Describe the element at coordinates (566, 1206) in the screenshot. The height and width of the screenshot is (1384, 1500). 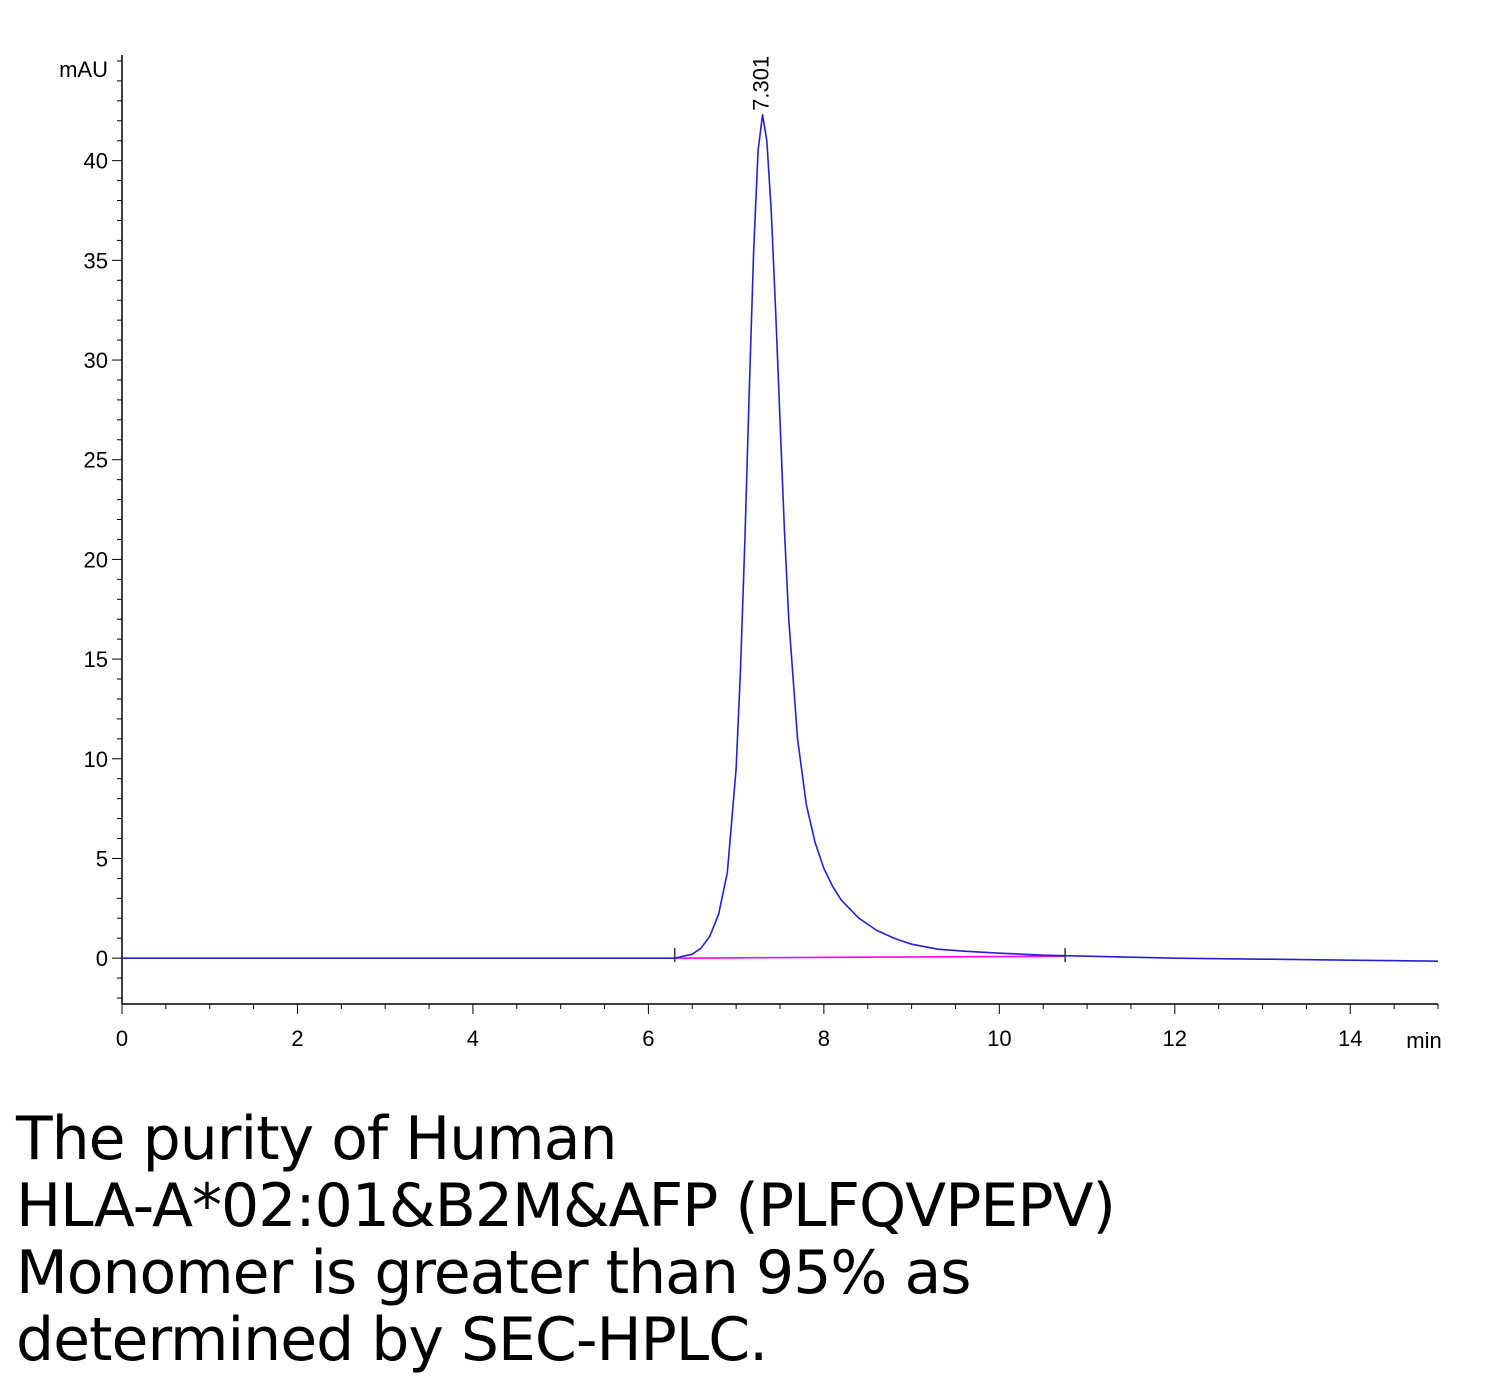
I see `caption-line: HLA-A*02:01&B2M&AFP (PLFQVPEPV)` at that location.